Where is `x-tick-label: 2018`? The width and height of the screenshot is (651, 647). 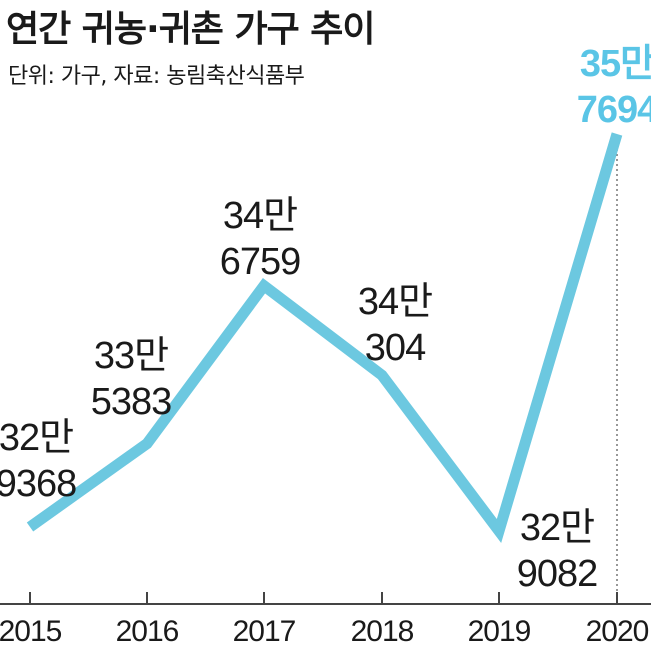
x-tick-label: 2018 is located at coordinates (382, 631).